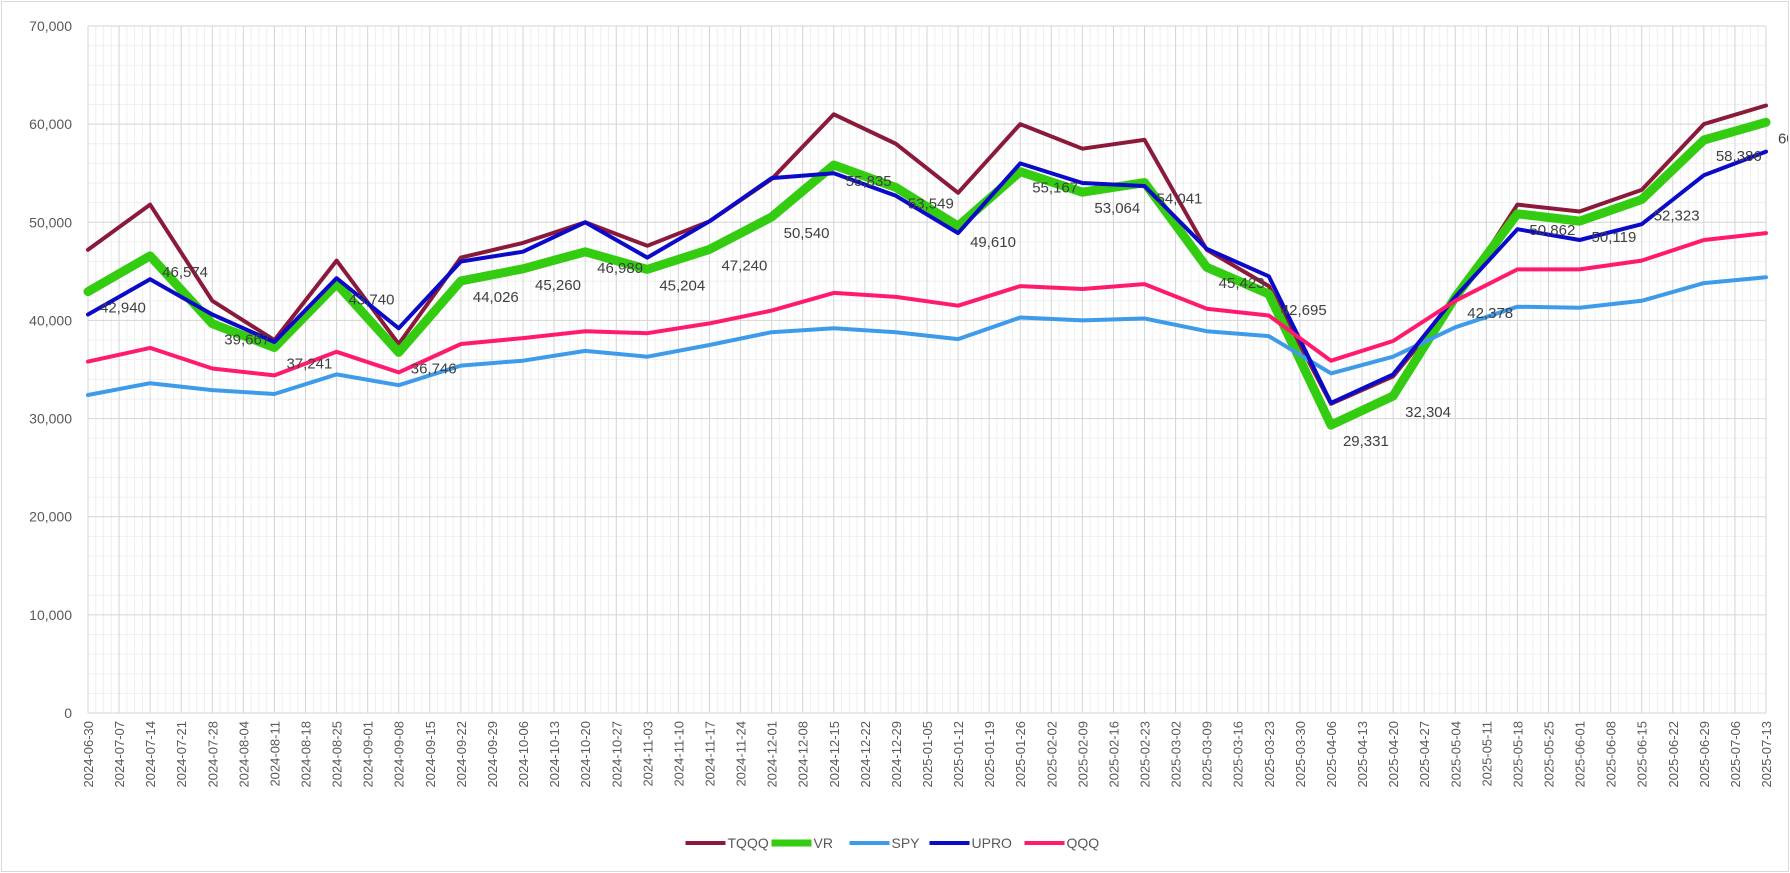 The width and height of the screenshot is (1790, 873). Describe the element at coordinates (50, 517) in the screenshot. I see `y-tick-label: 20,000` at that location.